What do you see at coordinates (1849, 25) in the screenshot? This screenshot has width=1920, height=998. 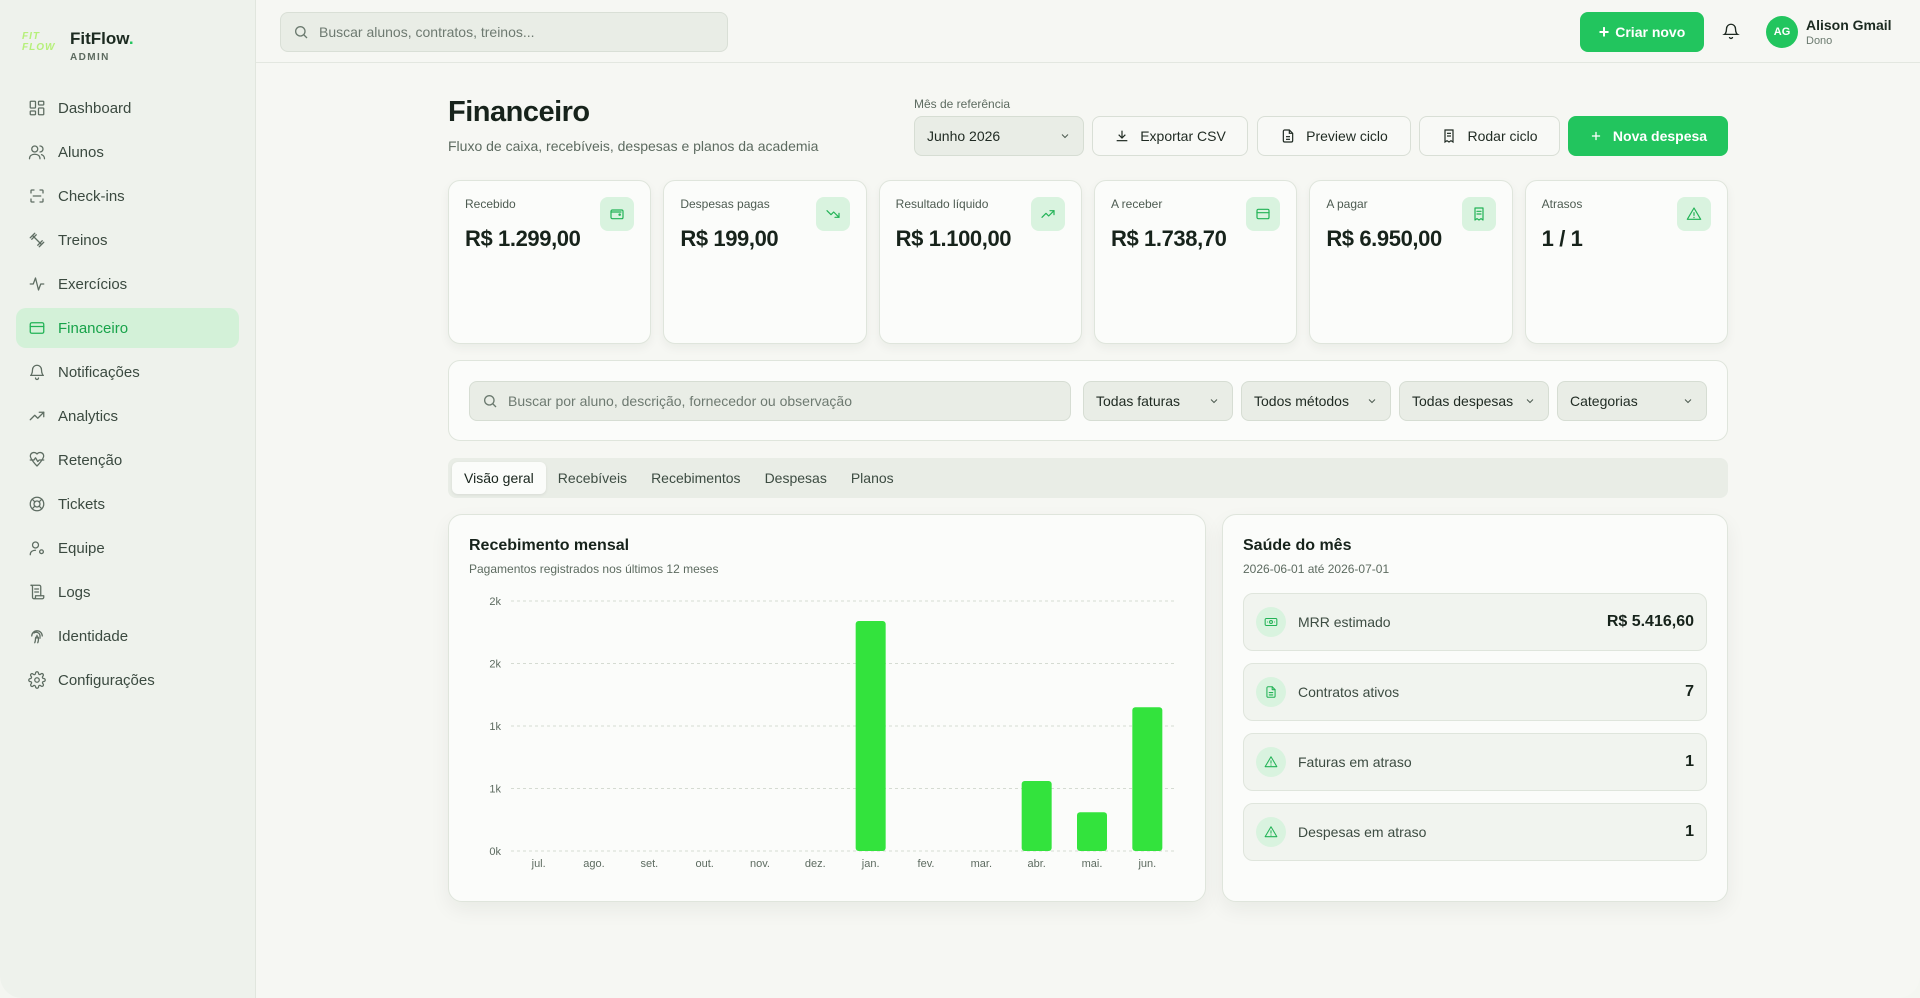 I see `user-name: Alison Gmail` at bounding box center [1849, 25].